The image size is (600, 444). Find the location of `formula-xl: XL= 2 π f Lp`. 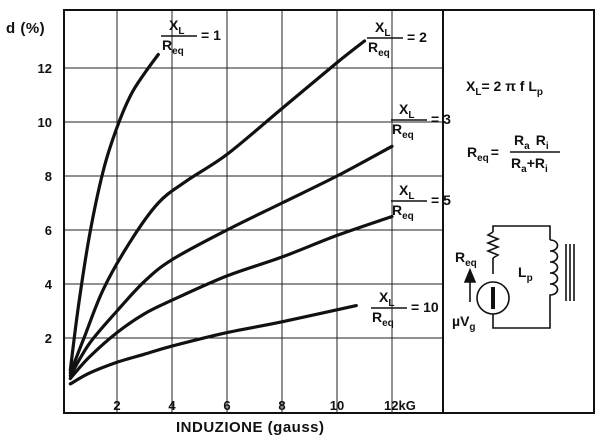

formula-xl: XL= 2 π f Lp is located at coordinates (504, 88).